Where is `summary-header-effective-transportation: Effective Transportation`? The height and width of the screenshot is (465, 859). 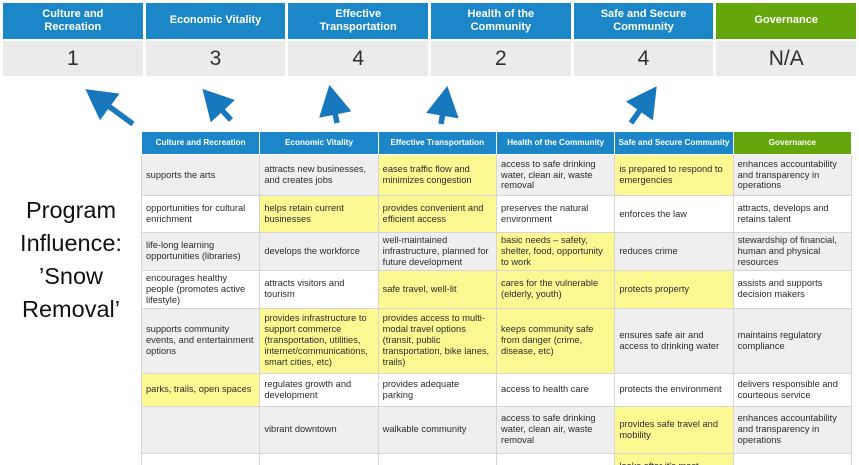
summary-header-effective-transportation: Effective Transportation is located at coordinates (358, 21).